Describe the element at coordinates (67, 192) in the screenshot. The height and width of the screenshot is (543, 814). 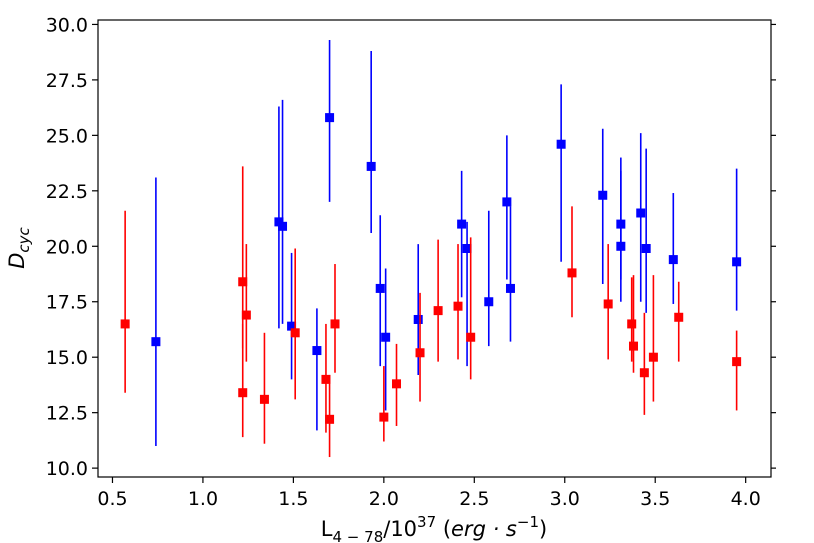
I see `y-tick-label: 22.5` at that location.